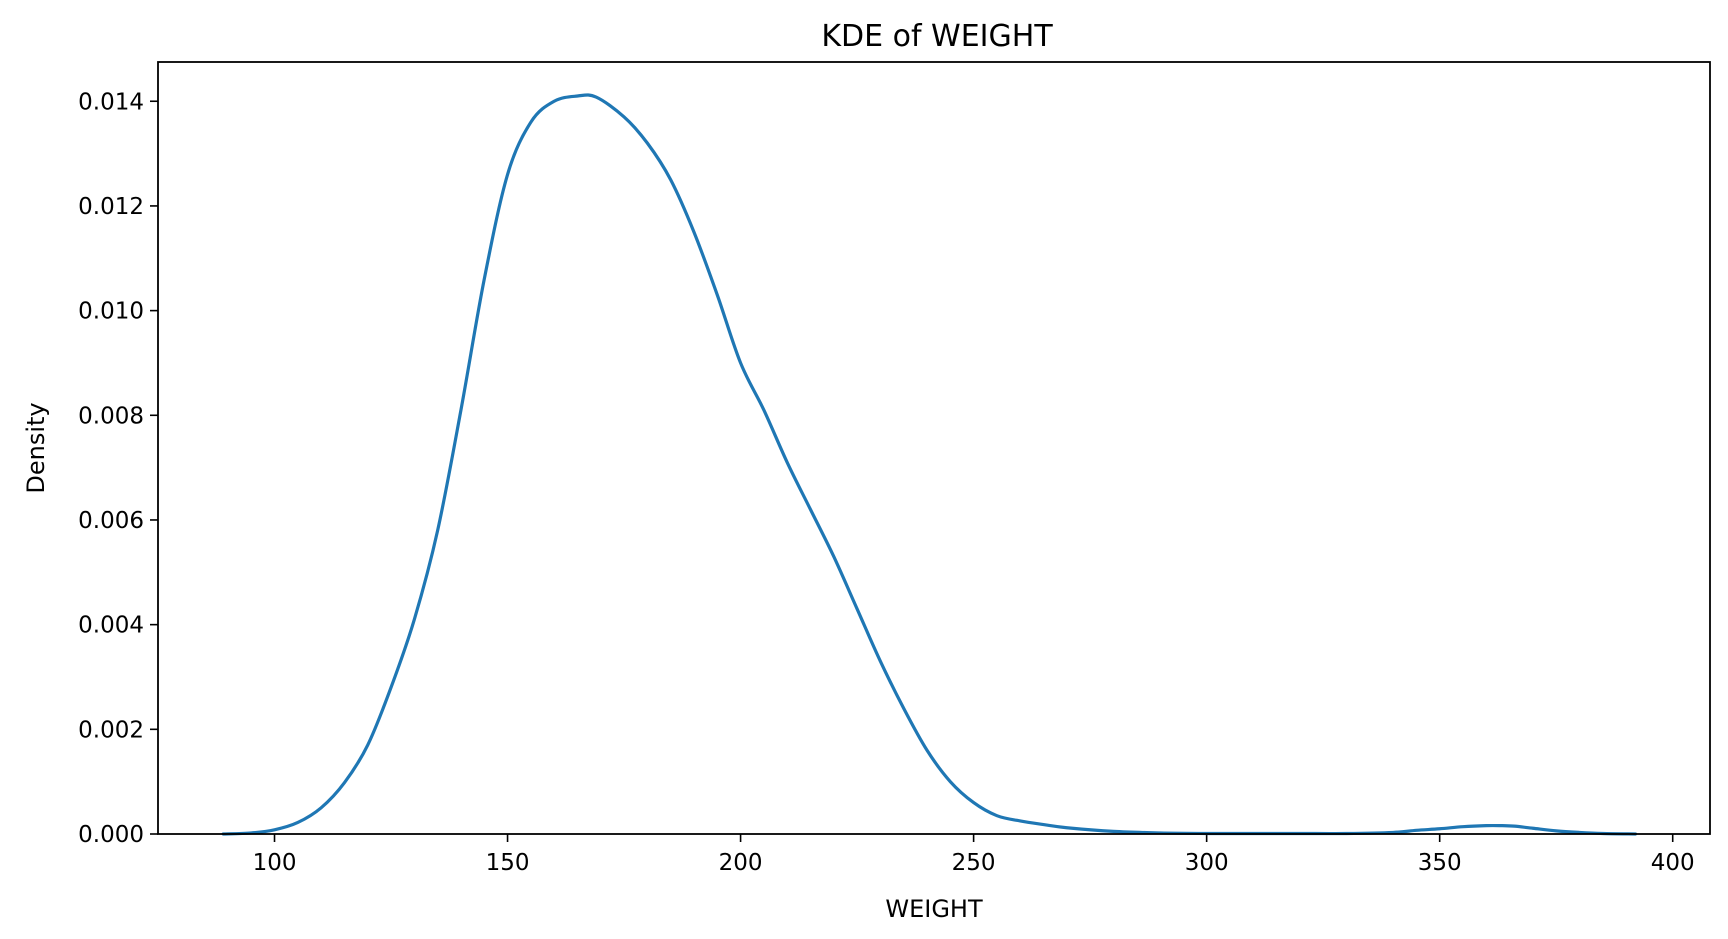 The height and width of the screenshot is (939, 1728). Describe the element at coordinates (111, 207) in the screenshot. I see `y-tick-label: 0.012` at that location.